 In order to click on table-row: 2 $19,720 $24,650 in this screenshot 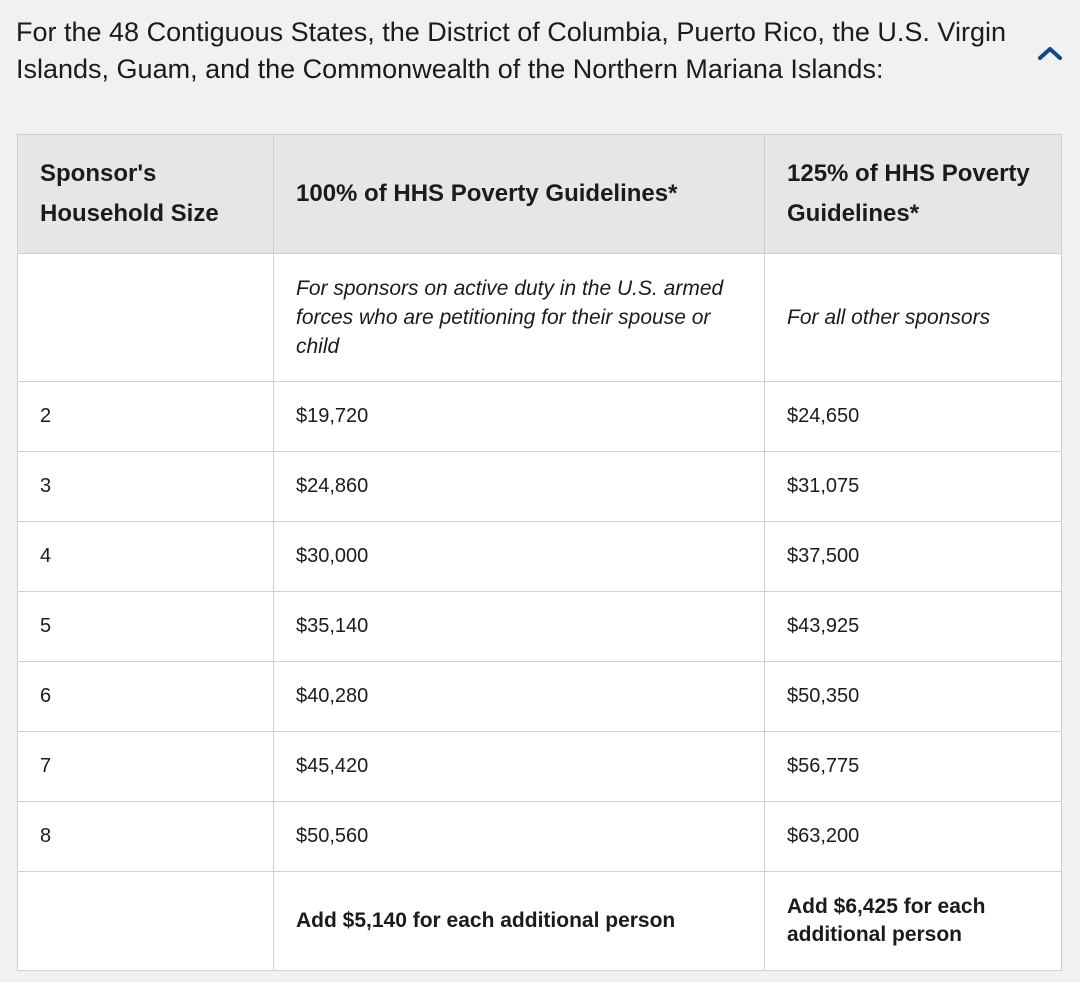, I will do `click(539, 416)`.